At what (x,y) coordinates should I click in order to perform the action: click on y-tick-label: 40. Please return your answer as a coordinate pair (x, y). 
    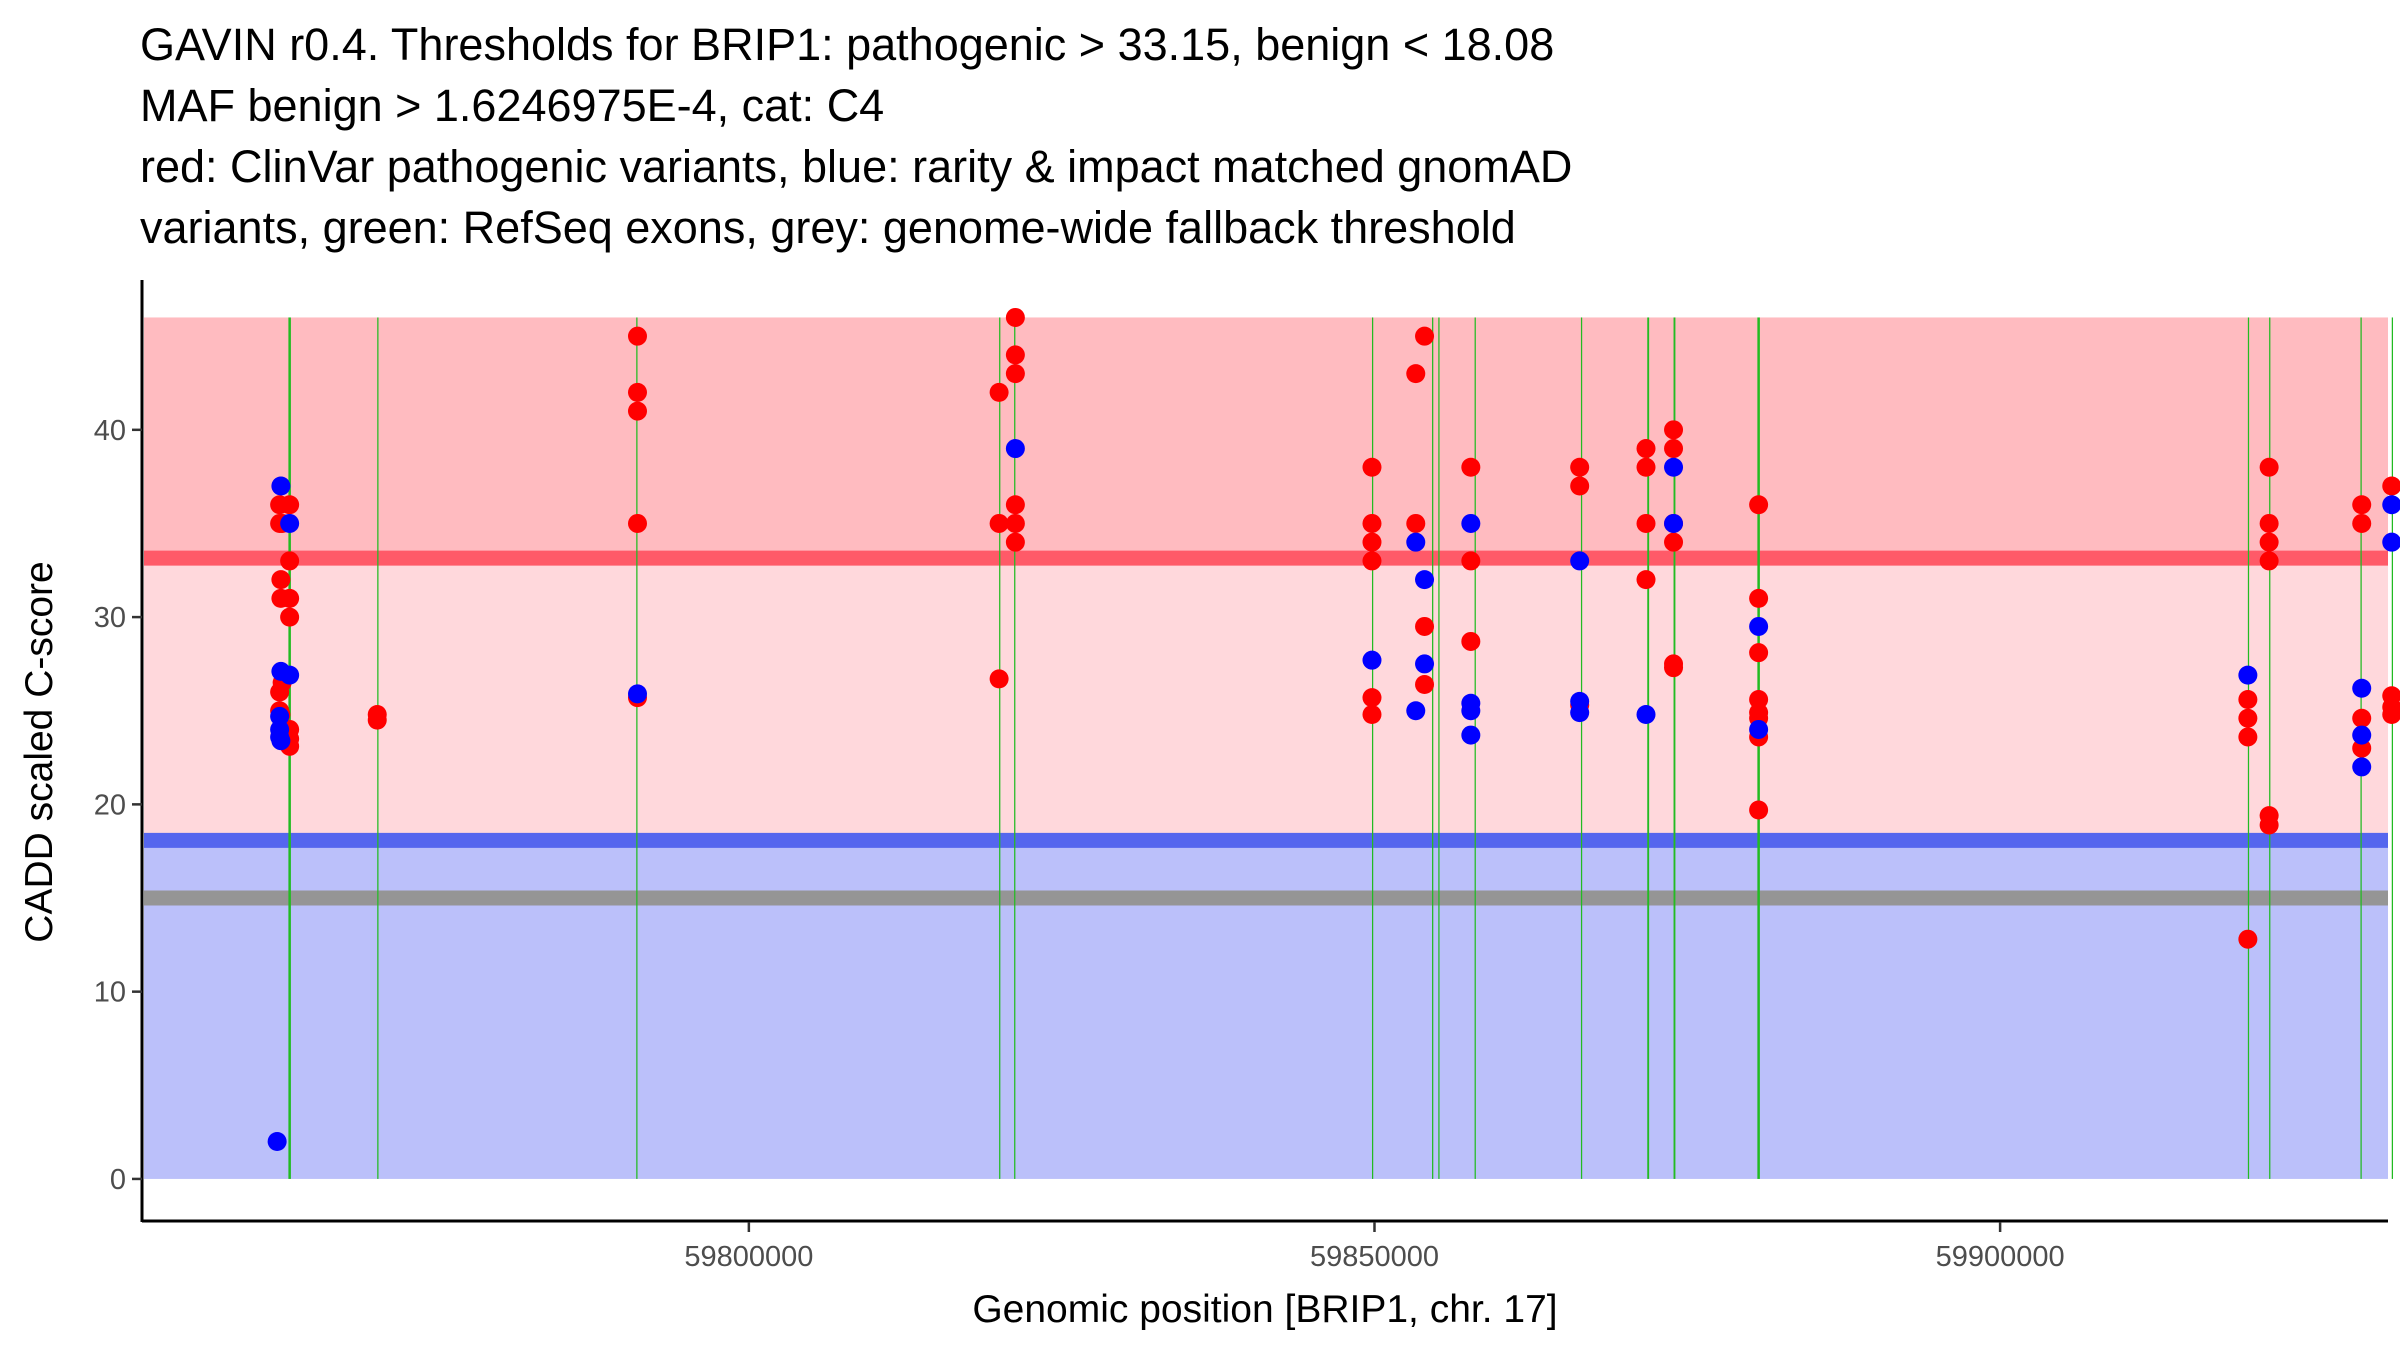
    Looking at the image, I should click on (110, 431).